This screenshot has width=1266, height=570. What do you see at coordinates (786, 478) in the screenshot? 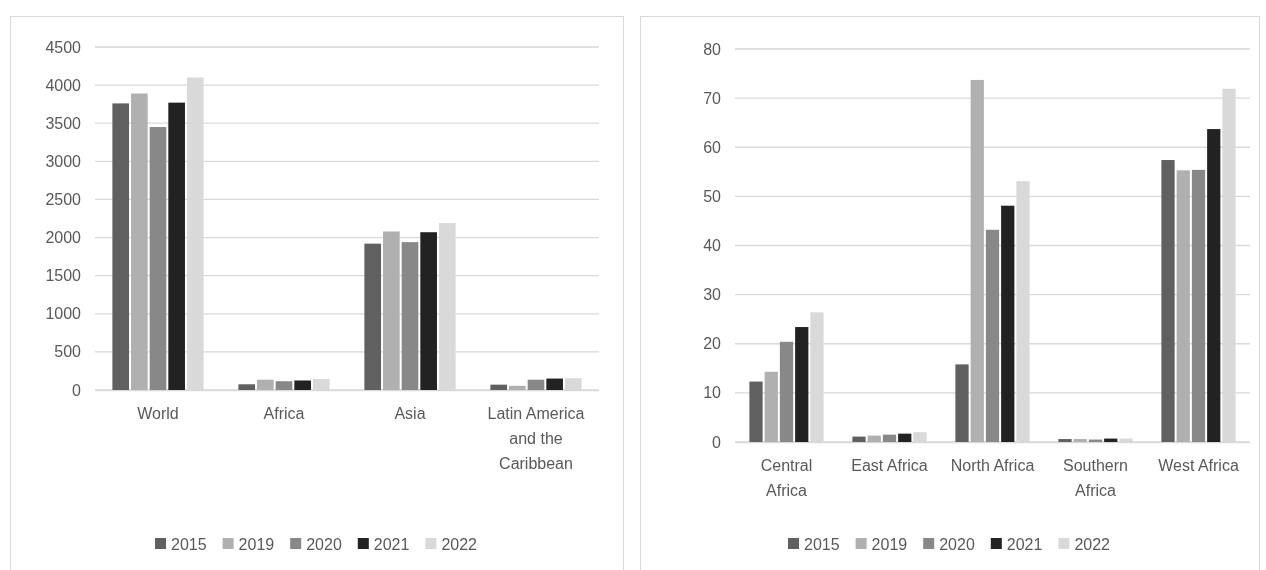
I see `x-tick-label: Central Africa` at bounding box center [786, 478].